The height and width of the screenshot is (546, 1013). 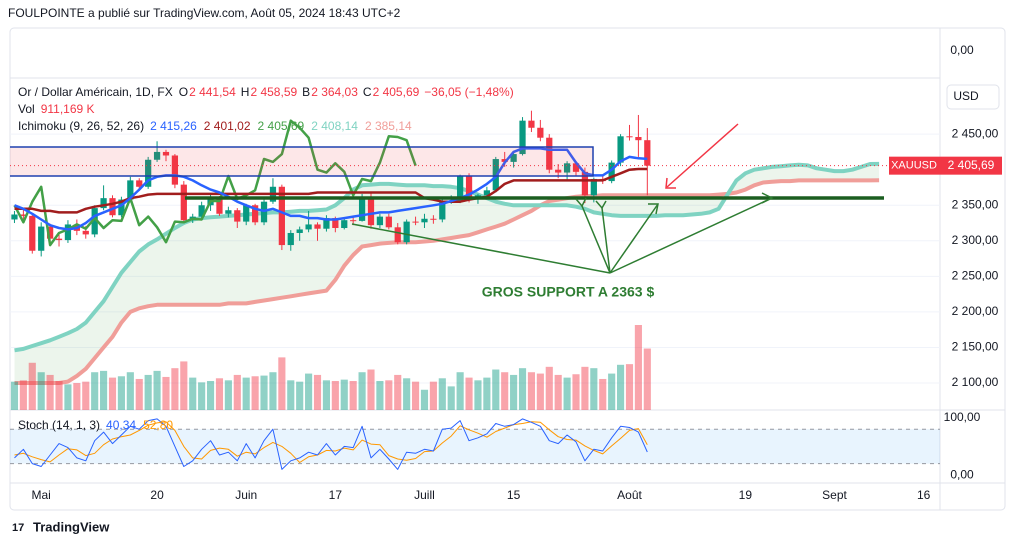 What do you see at coordinates (973, 97) in the screenshot?
I see `currency-button` at bounding box center [973, 97].